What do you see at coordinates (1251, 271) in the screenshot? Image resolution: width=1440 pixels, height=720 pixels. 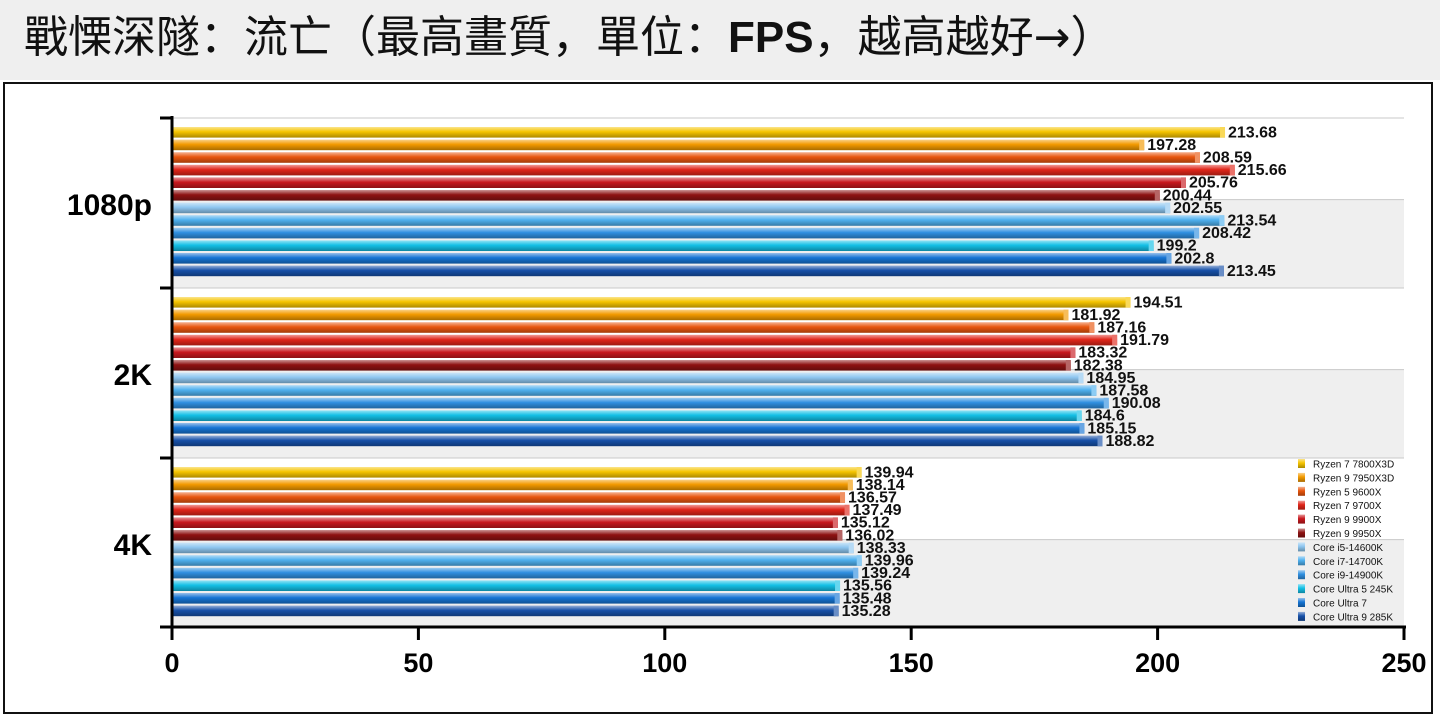 I see `value-label: 213.45` at bounding box center [1251, 271].